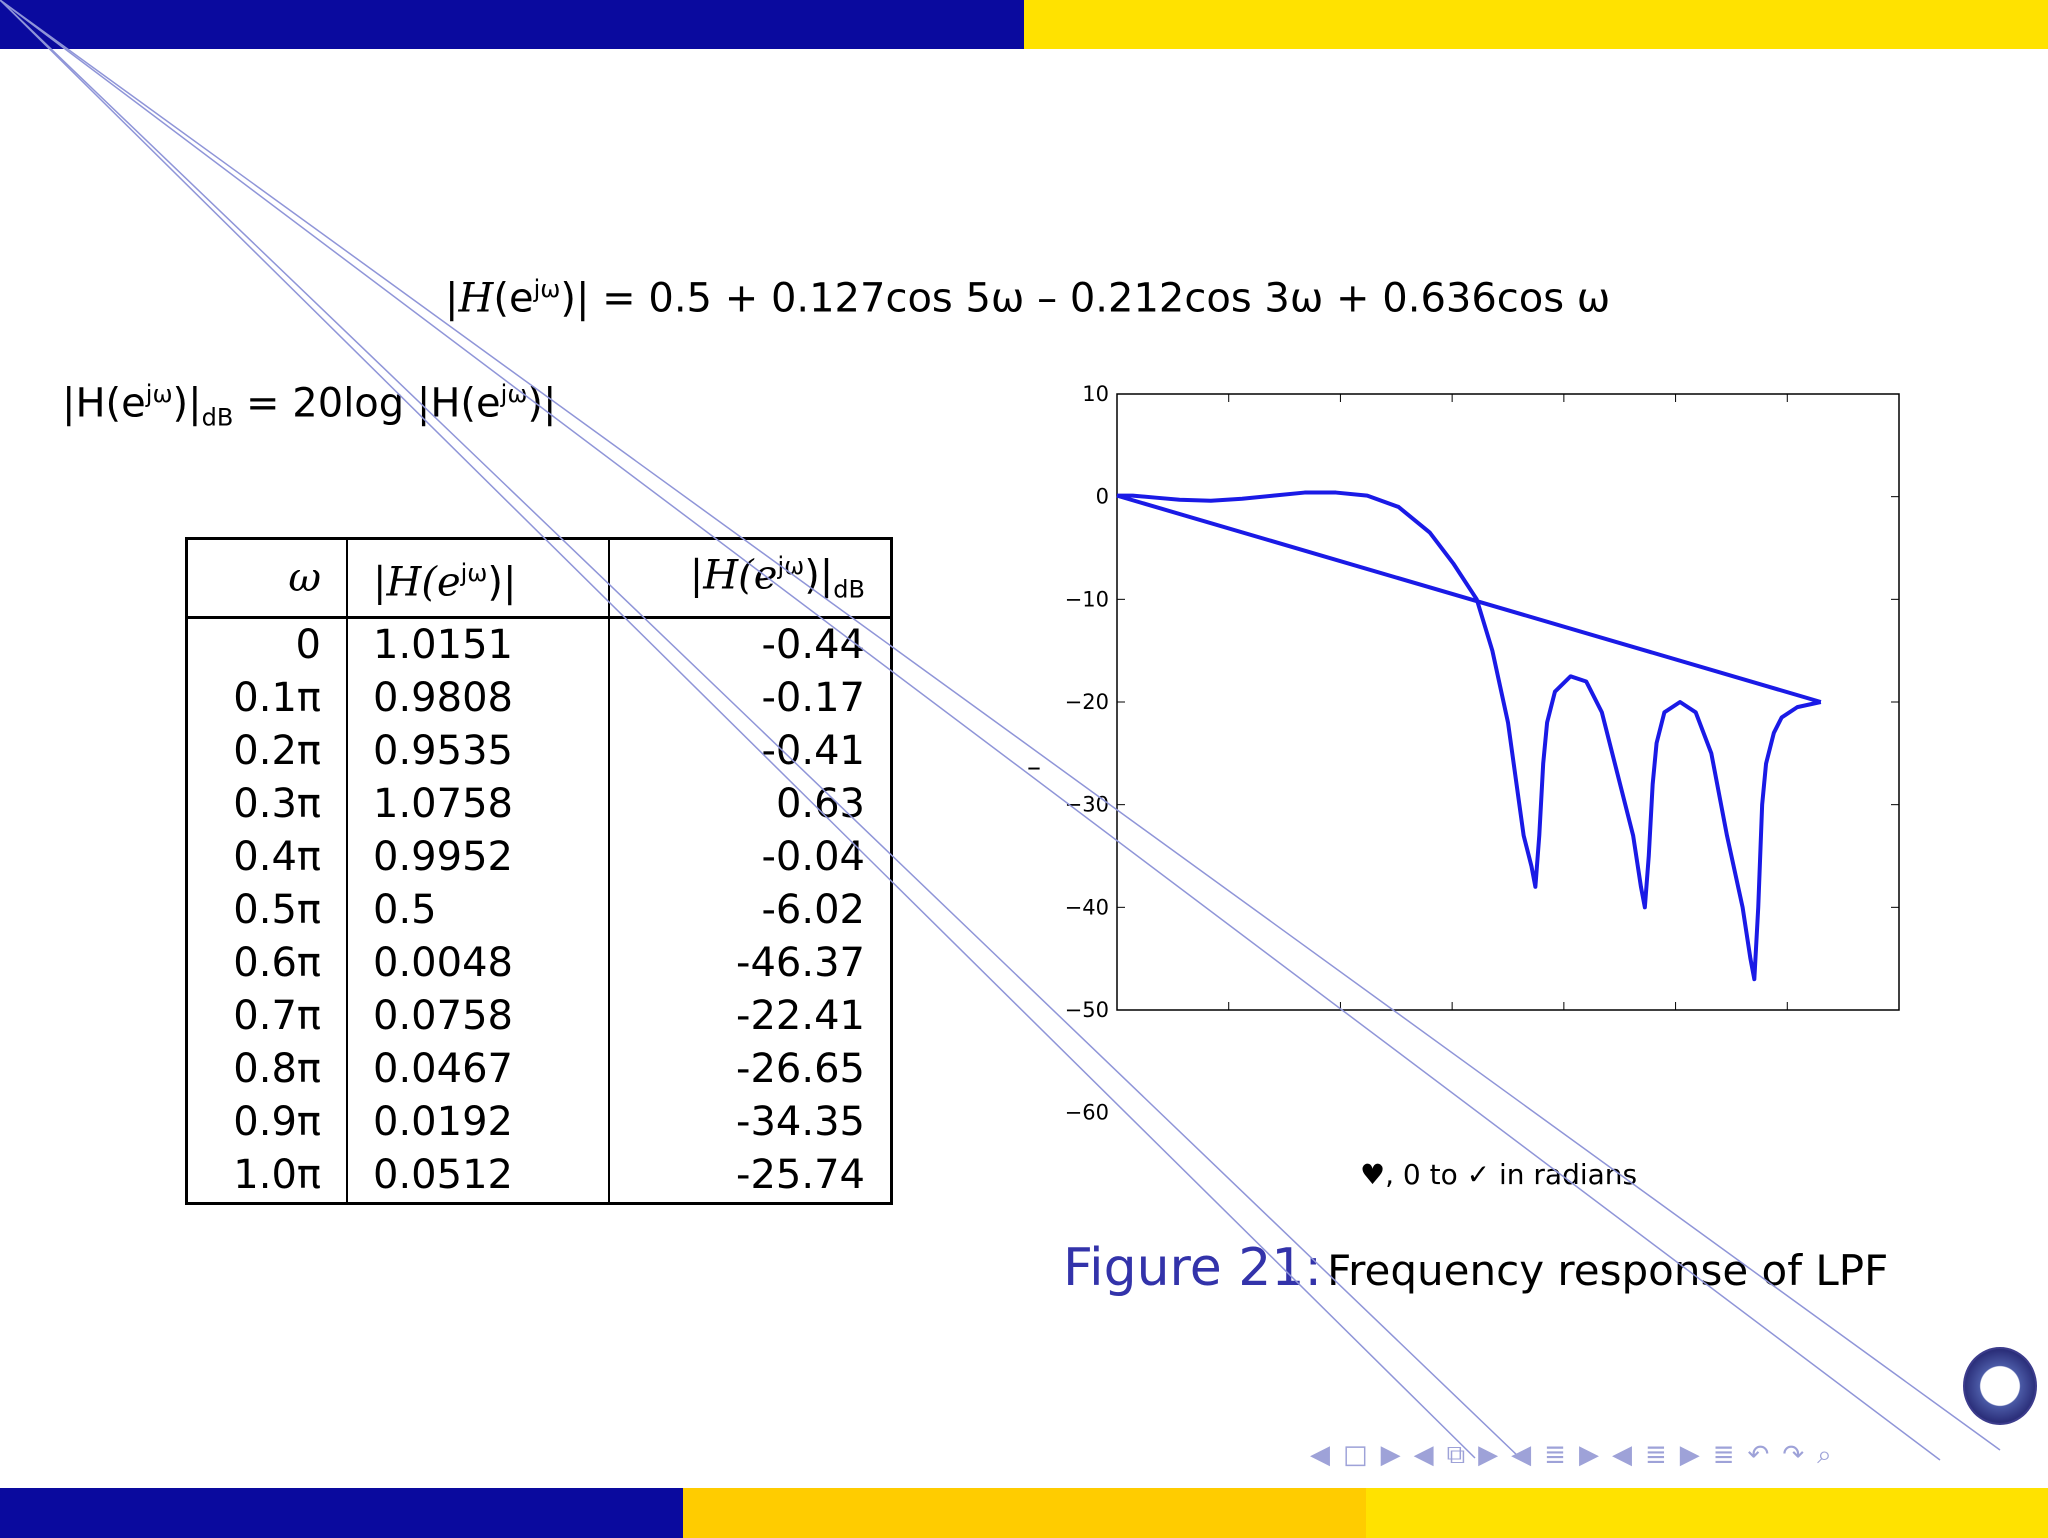  What do you see at coordinates (1087, 805) in the screenshot?
I see `y-tick-label: −30` at bounding box center [1087, 805].